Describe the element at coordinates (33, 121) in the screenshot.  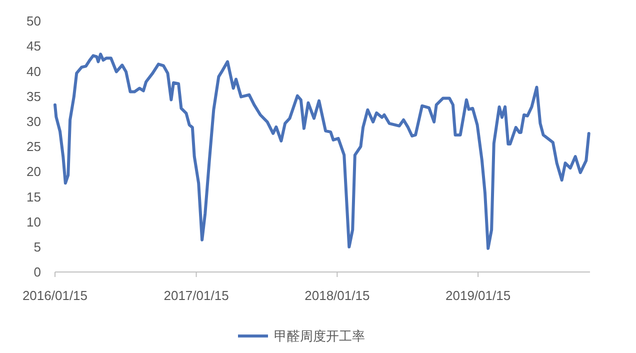
I see `y-tick-label: 30` at that location.